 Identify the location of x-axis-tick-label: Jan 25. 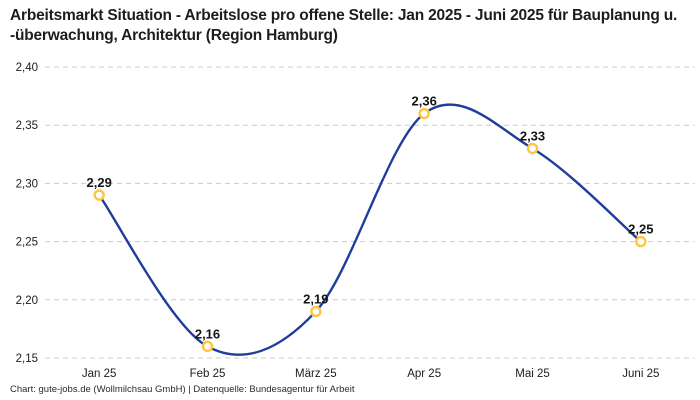
(99, 374).